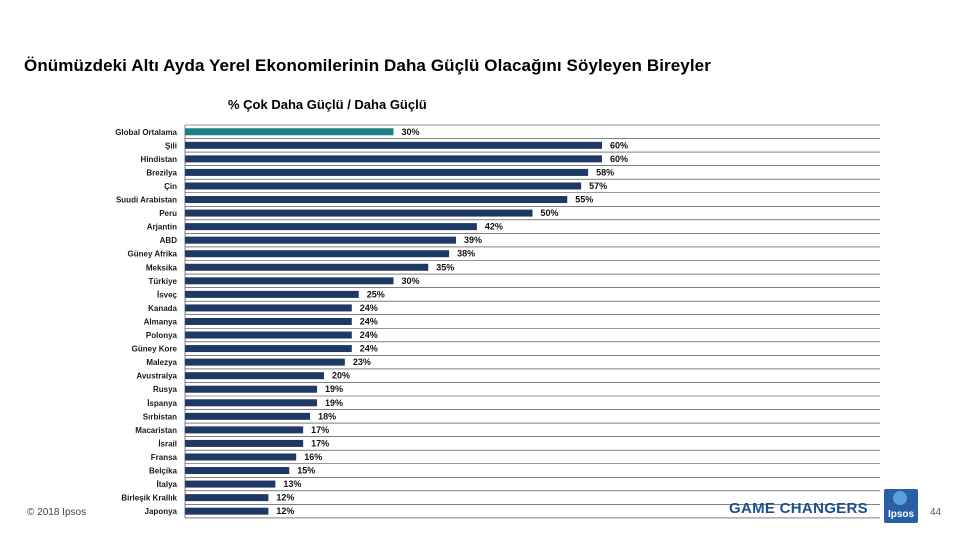  What do you see at coordinates (306, 471) in the screenshot?
I see `data-label: 15%` at bounding box center [306, 471].